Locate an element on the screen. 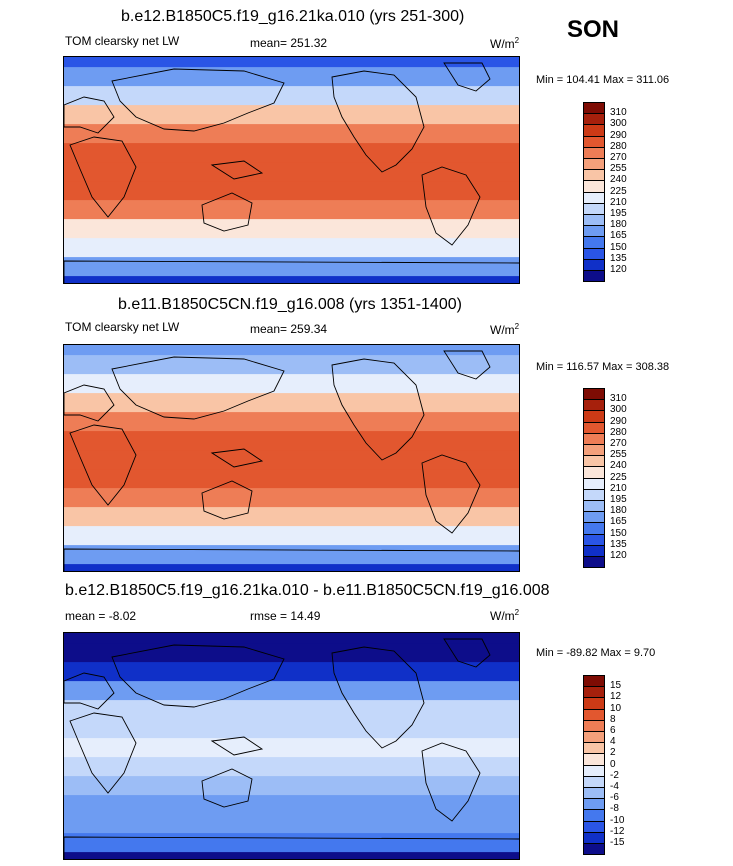 This screenshot has height=866, width=733. panel3-colorbar-label: 8 is located at coordinates (613, 719).